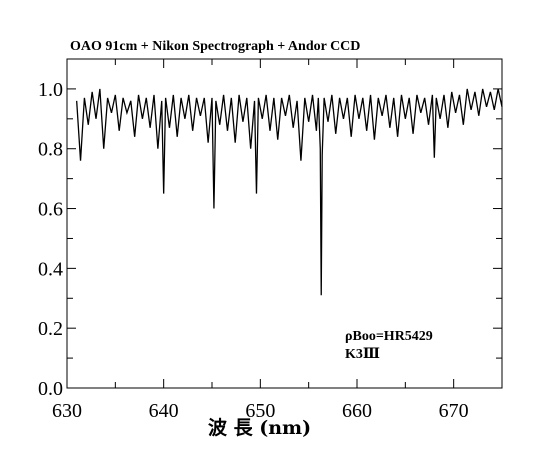 This screenshot has width=533, height=474. What do you see at coordinates (357, 411) in the screenshot?
I see `x-tick-label: 660` at bounding box center [357, 411].